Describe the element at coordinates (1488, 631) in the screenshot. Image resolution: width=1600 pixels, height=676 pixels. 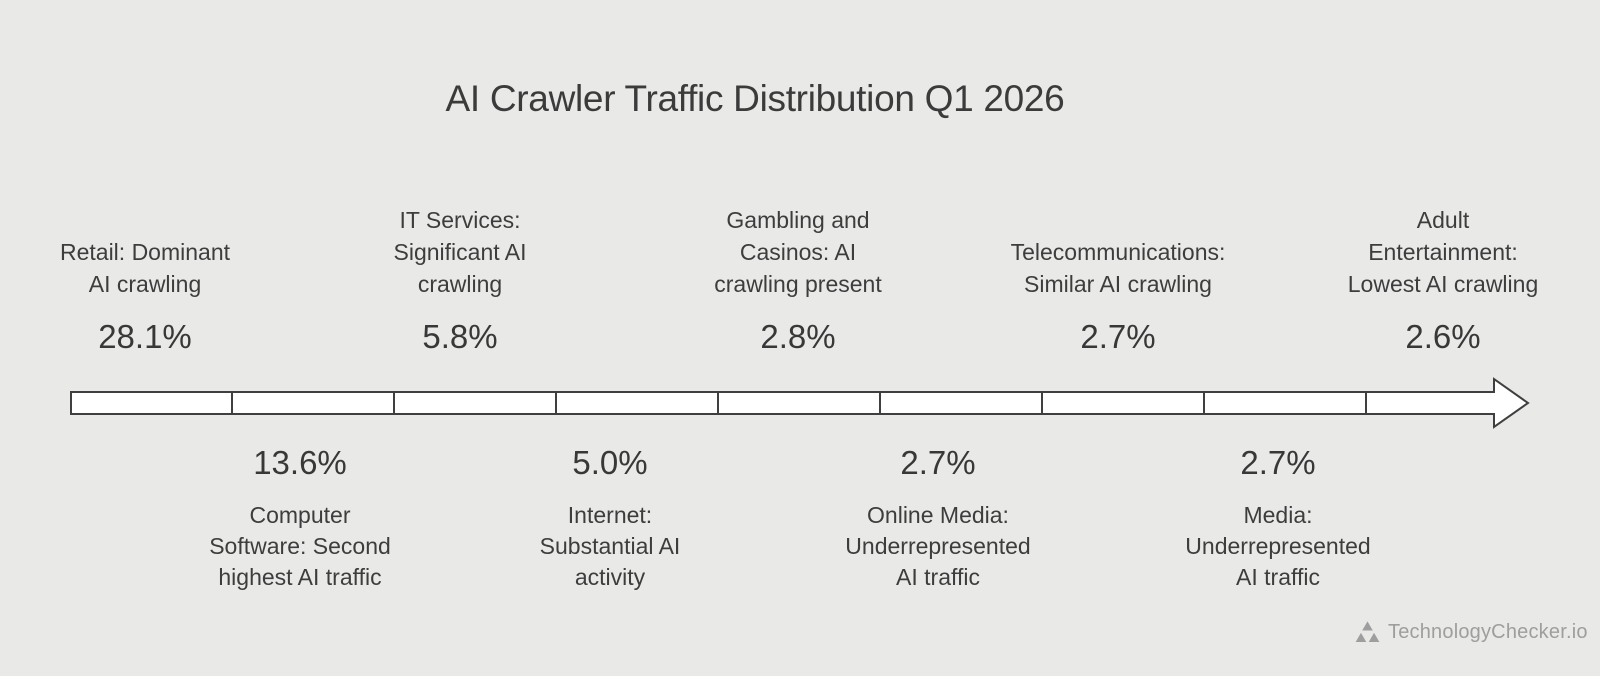
I see `brand-text: TechnologyChecker.io` at that location.